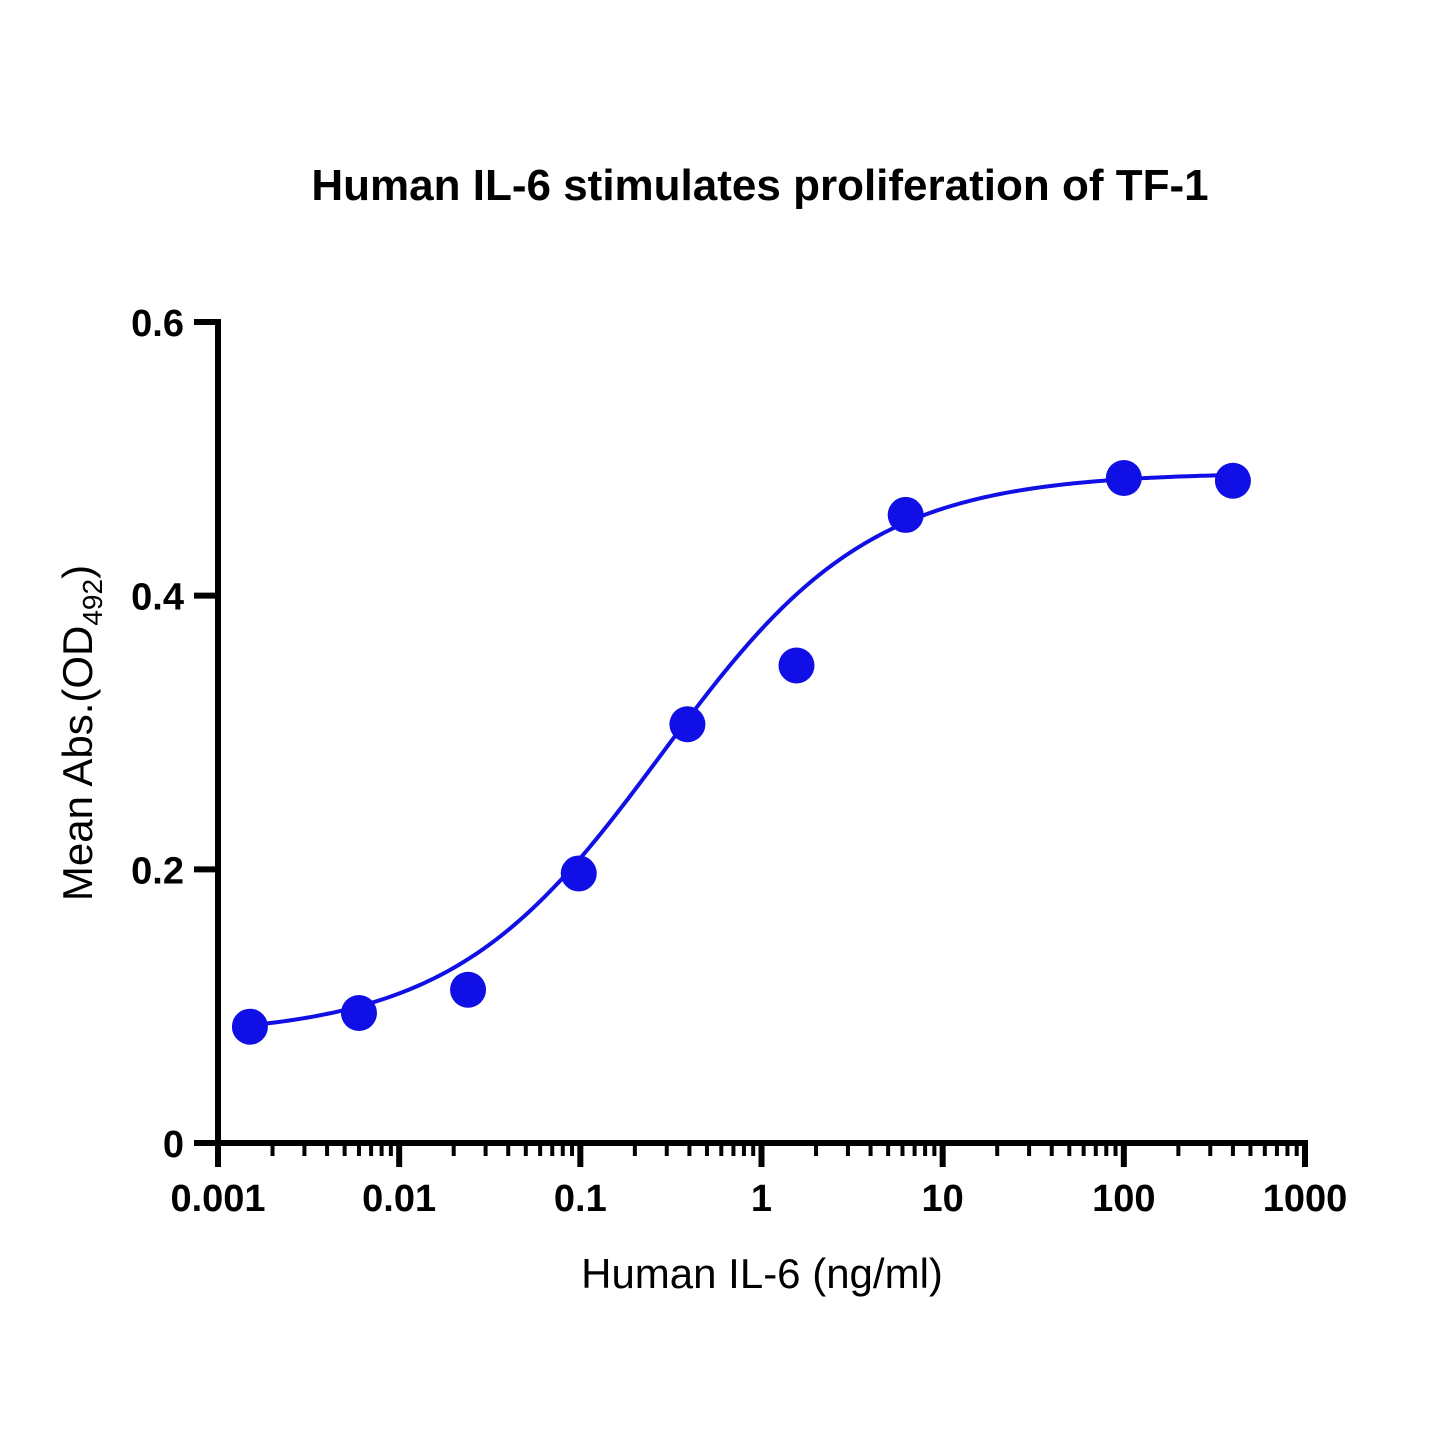 Image resolution: width=1445 pixels, height=1445 pixels. Describe the element at coordinates (77, 763) in the screenshot. I see `y-axis-label-main: Mean Abs.(OD` at that location.